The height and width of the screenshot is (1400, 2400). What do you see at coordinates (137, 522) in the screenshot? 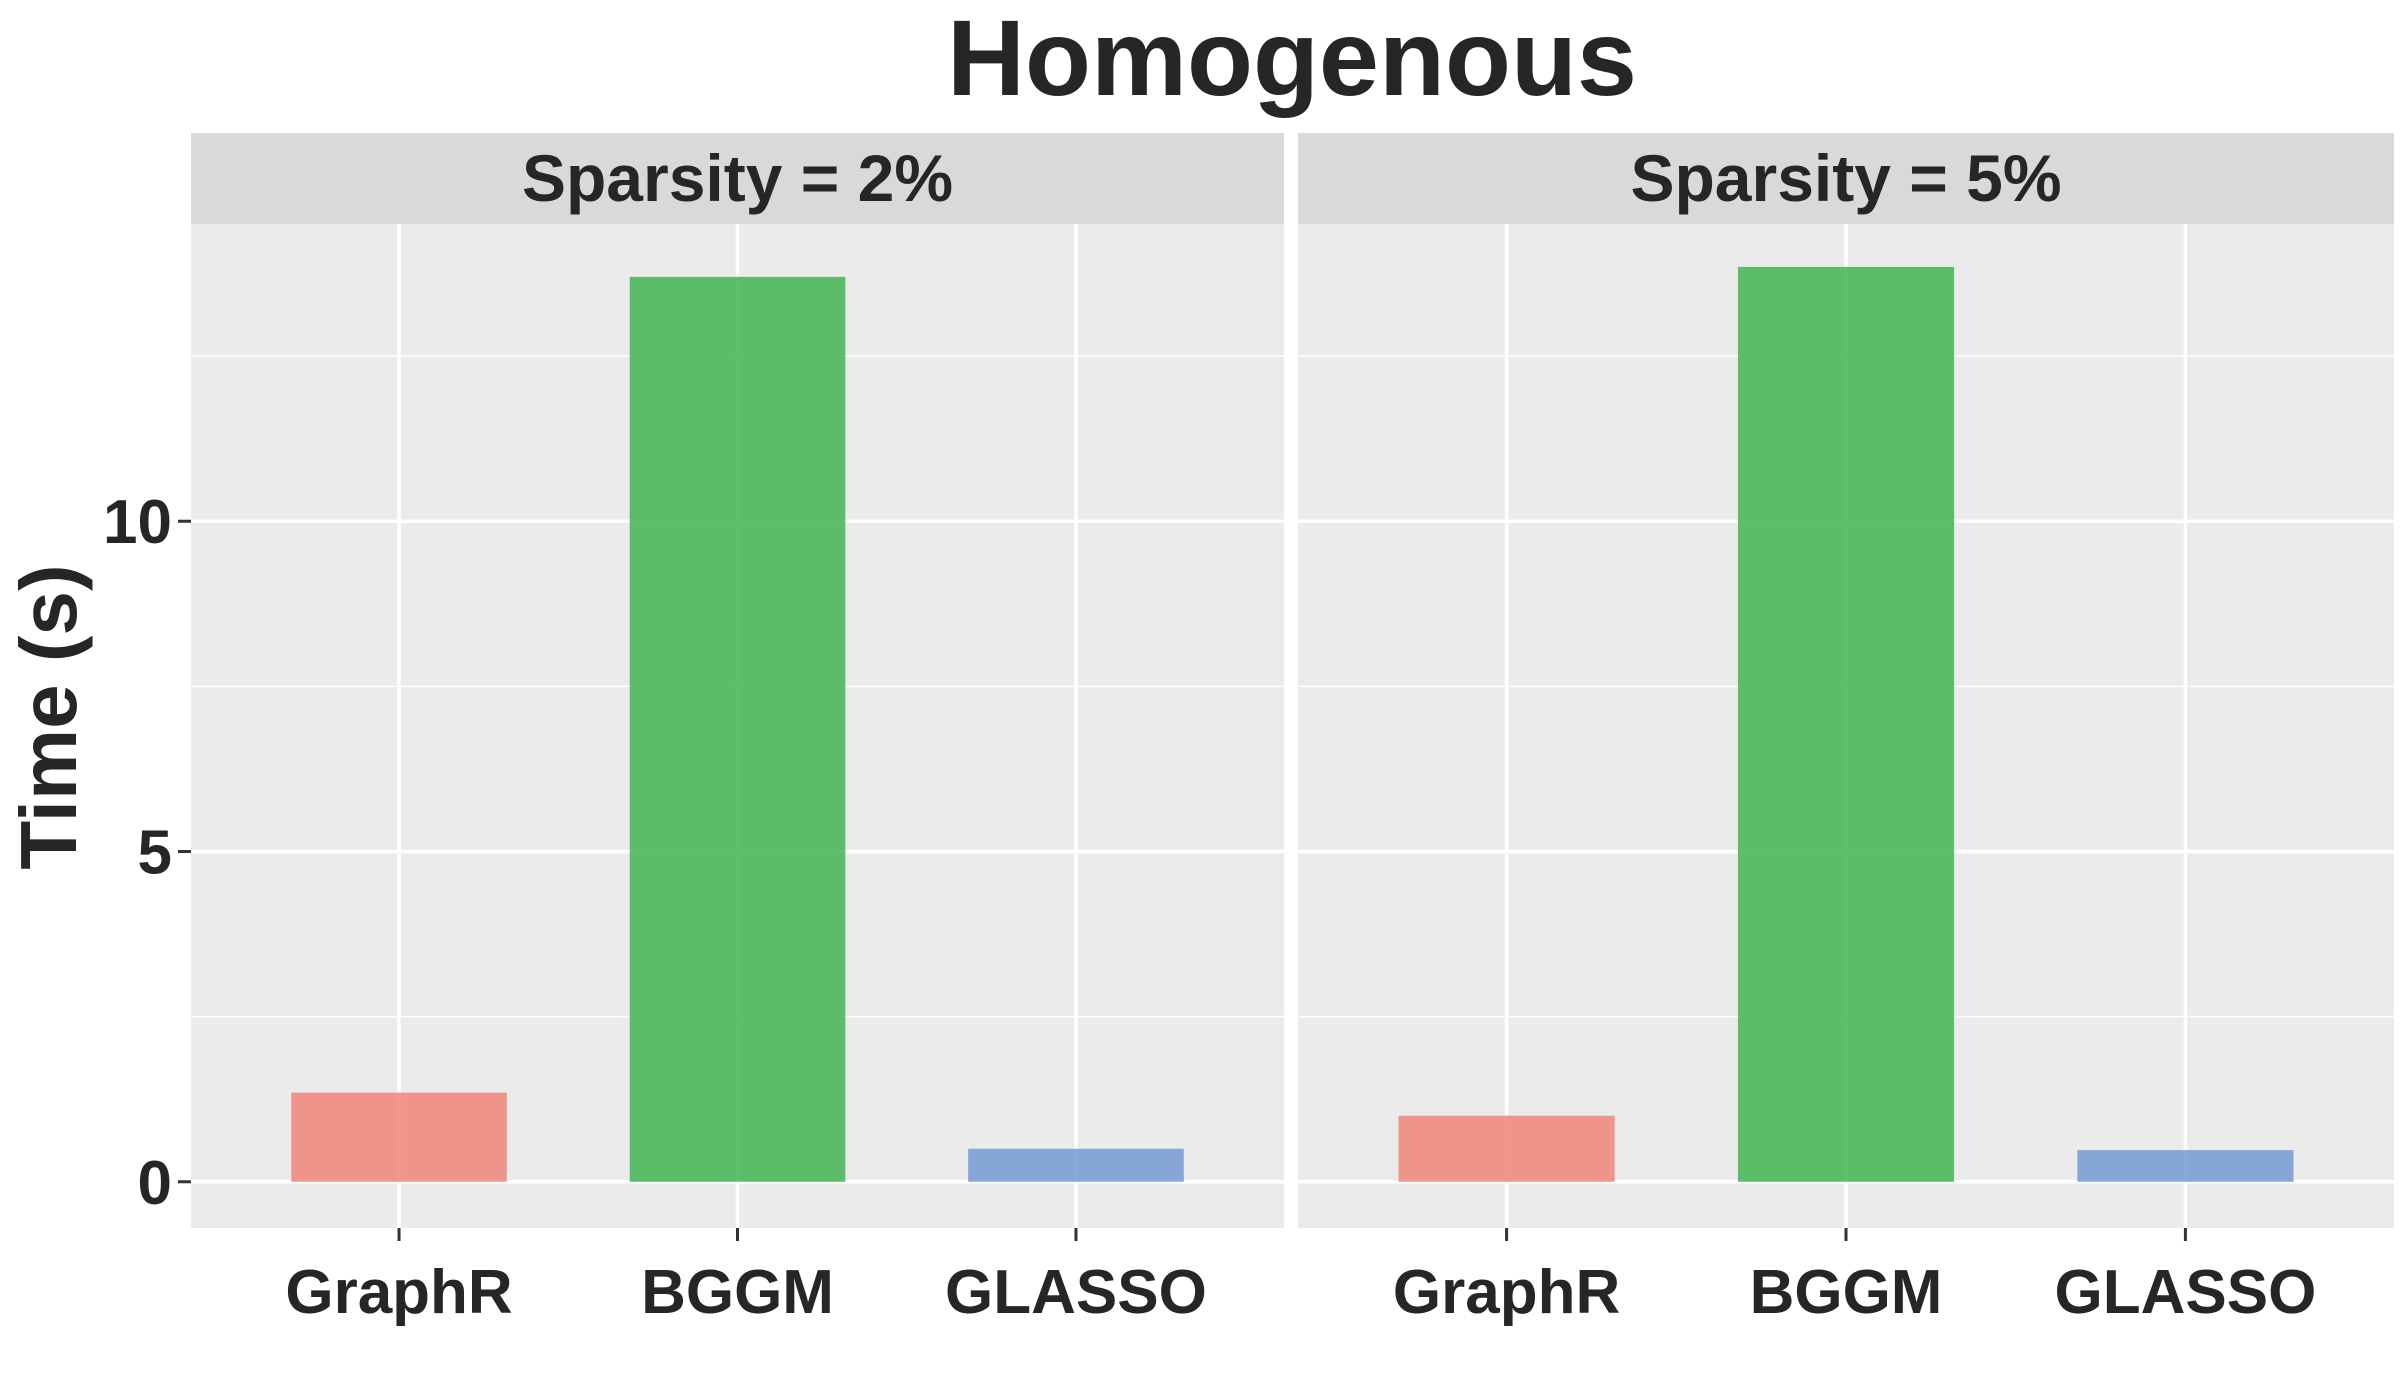
I see `y-tick-label: 10` at bounding box center [137, 522].